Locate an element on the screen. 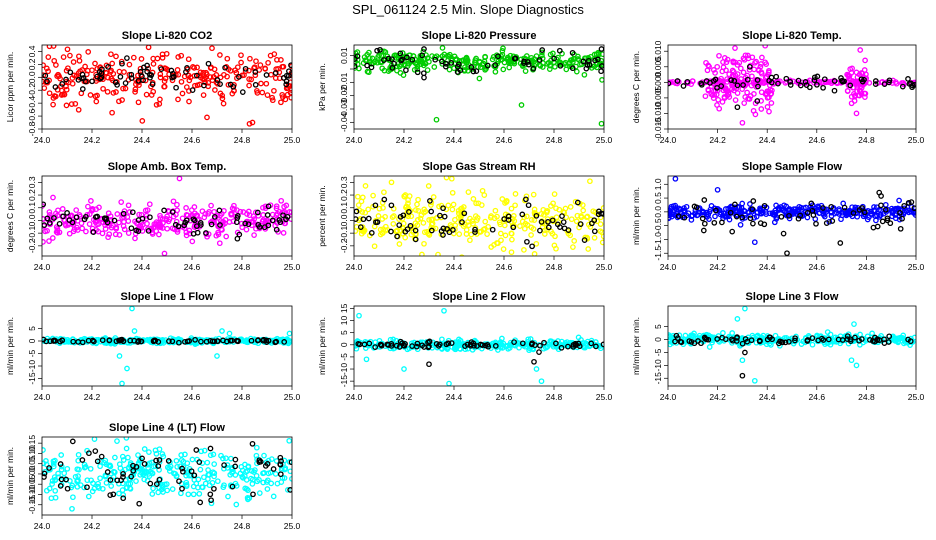 The image size is (936, 540). y-tick-label: 0 is located at coordinates (344, 344).